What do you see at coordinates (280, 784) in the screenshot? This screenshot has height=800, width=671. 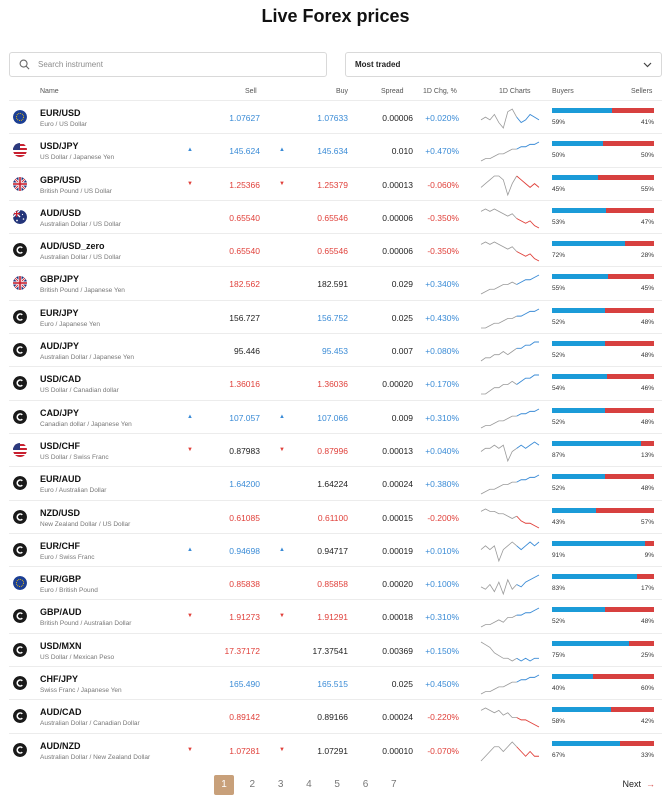 I see `page-3-button: 3` at bounding box center [280, 784].